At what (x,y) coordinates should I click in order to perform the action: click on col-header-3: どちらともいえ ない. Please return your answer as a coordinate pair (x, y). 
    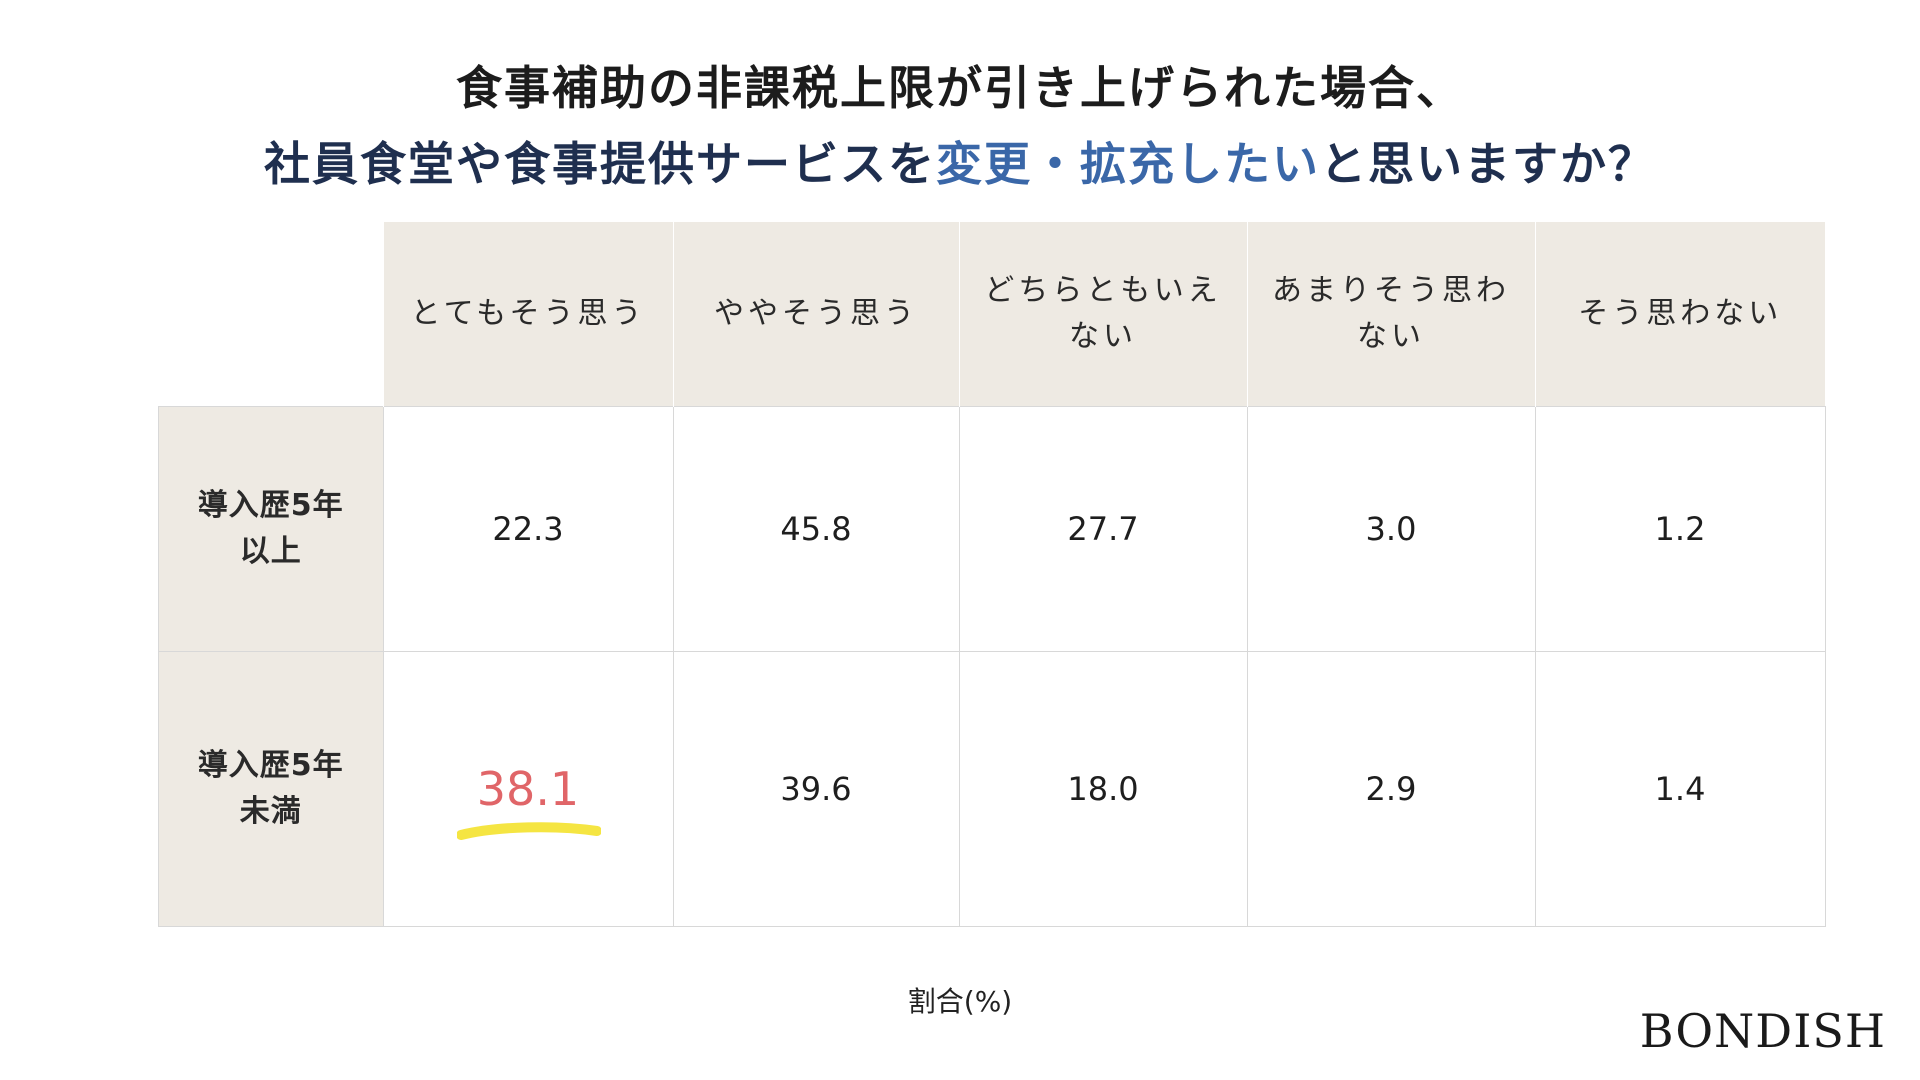
    Looking at the image, I should click on (1102, 314).